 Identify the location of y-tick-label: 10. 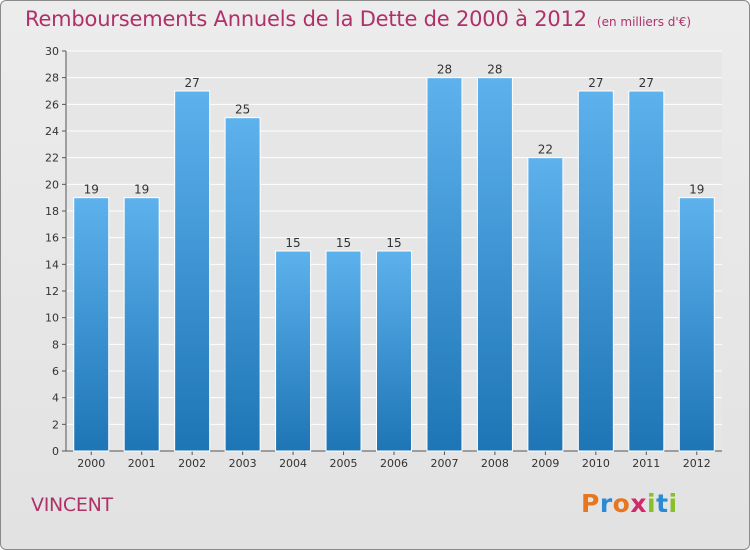
(52, 318).